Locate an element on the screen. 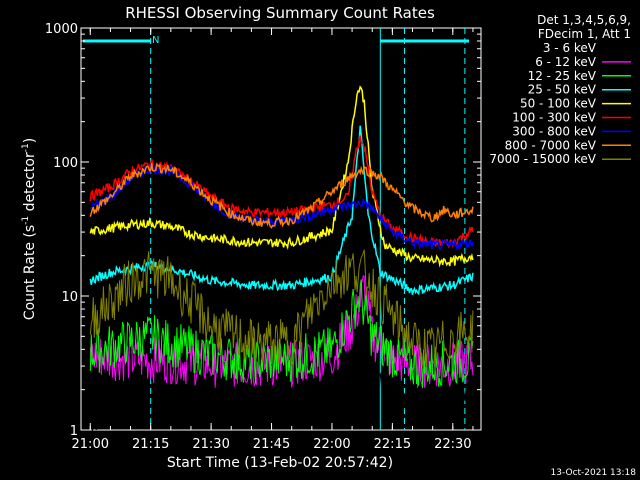 Image resolution: width=640 pixels, height=480 pixels. chart-title: RHESSI Observing Summary Count Rates is located at coordinates (280, 13).